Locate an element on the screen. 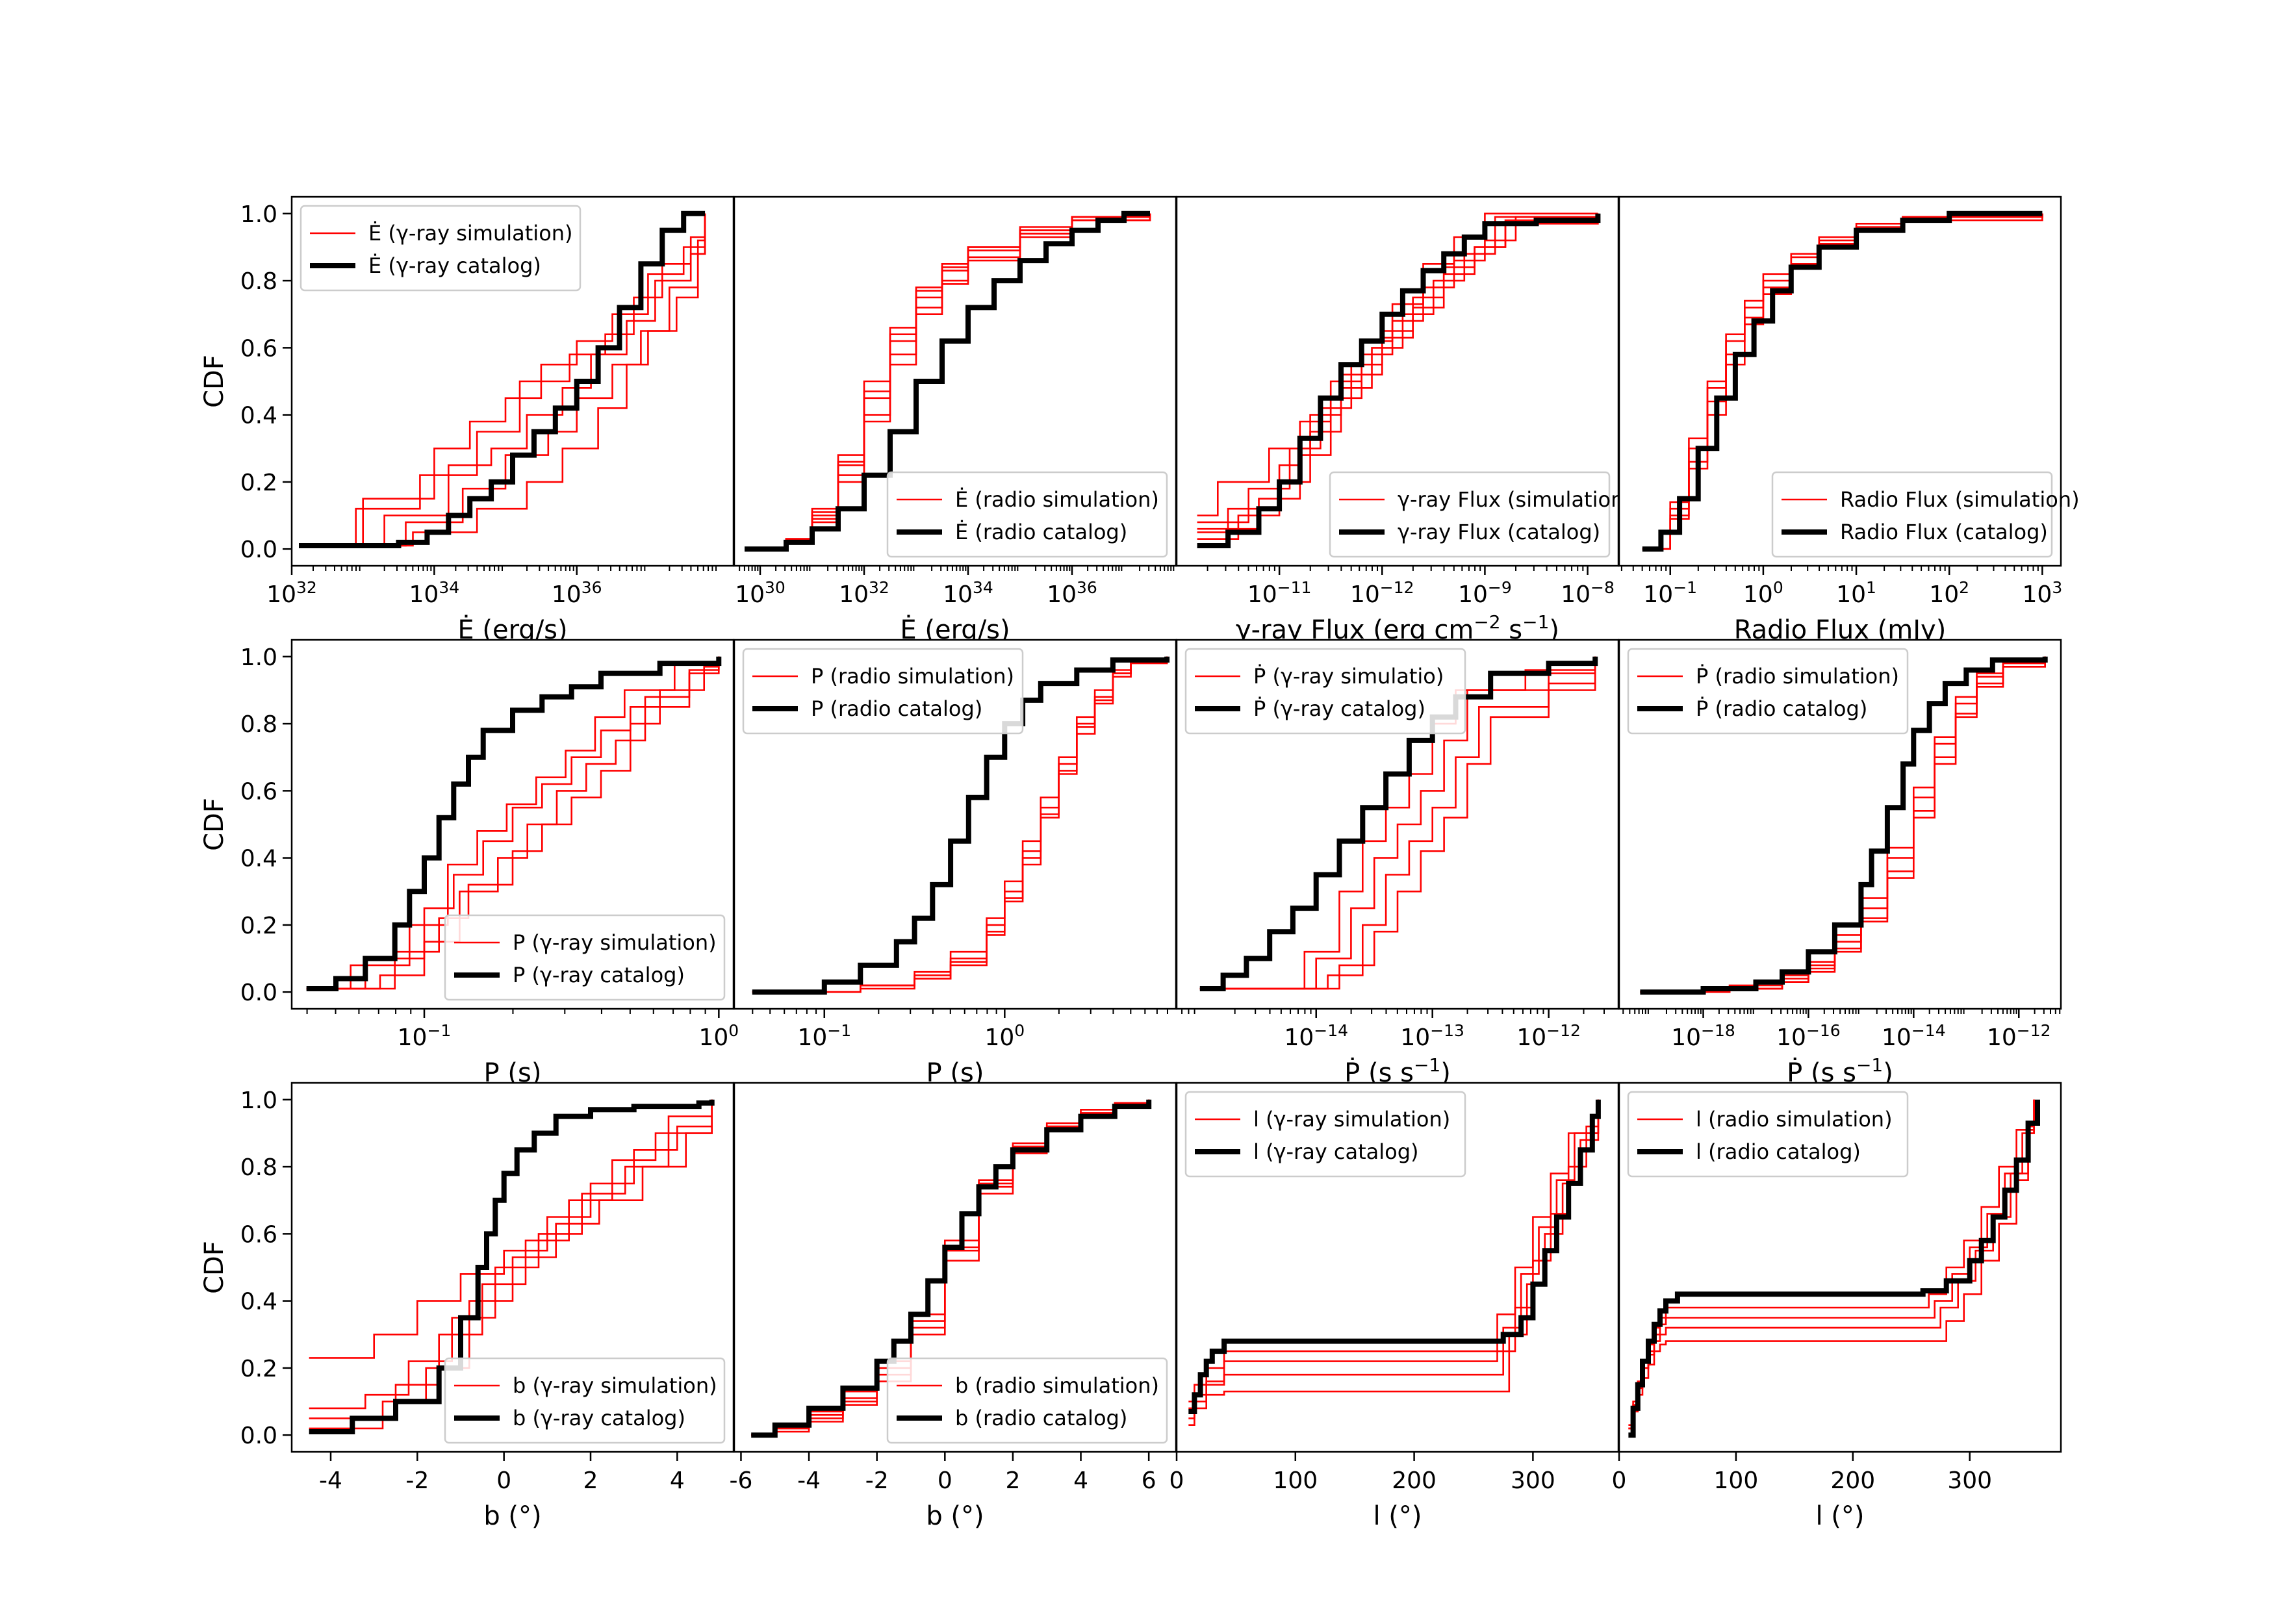 This screenshot has width=2274, height=1624. legend: Ṗ (γ-ray simulatio) Ṗ (γ-ray catalog) is located at coordinates (1325, 691).